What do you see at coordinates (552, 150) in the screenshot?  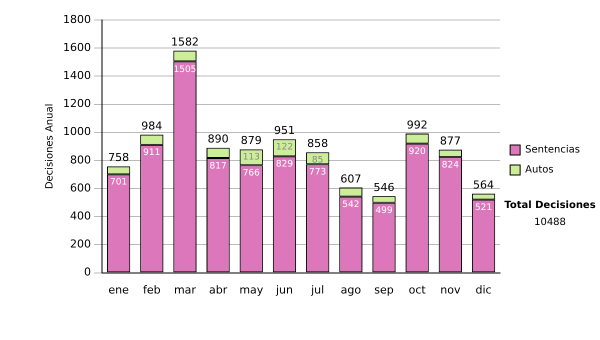 I see `legend-label: Sentencias` at bounding box center [552, 150].